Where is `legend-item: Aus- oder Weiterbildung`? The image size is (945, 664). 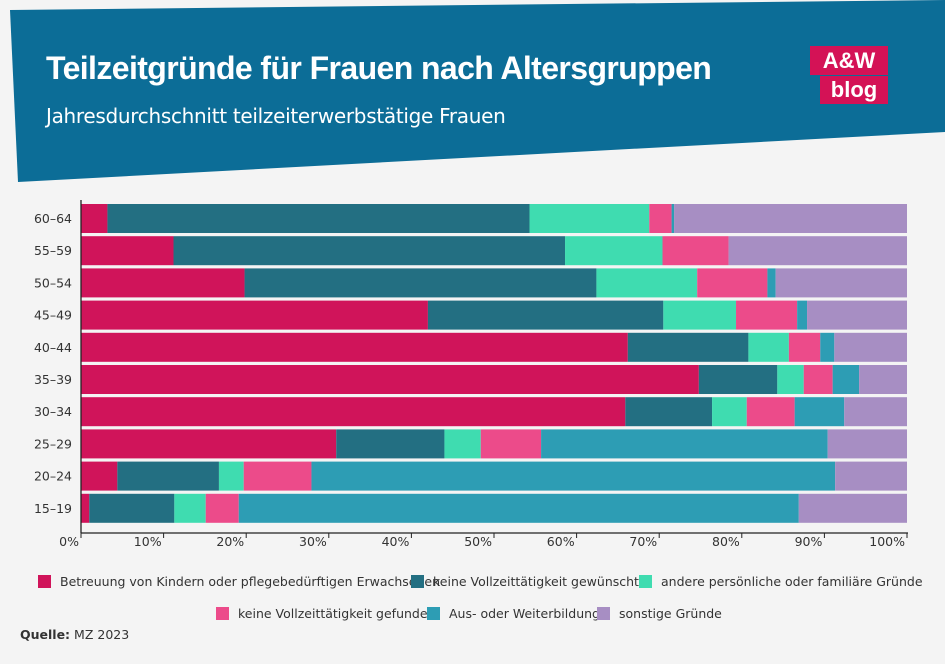
legend-item: Aus- oder Weiterbildung is located at coordinates (513, 613).